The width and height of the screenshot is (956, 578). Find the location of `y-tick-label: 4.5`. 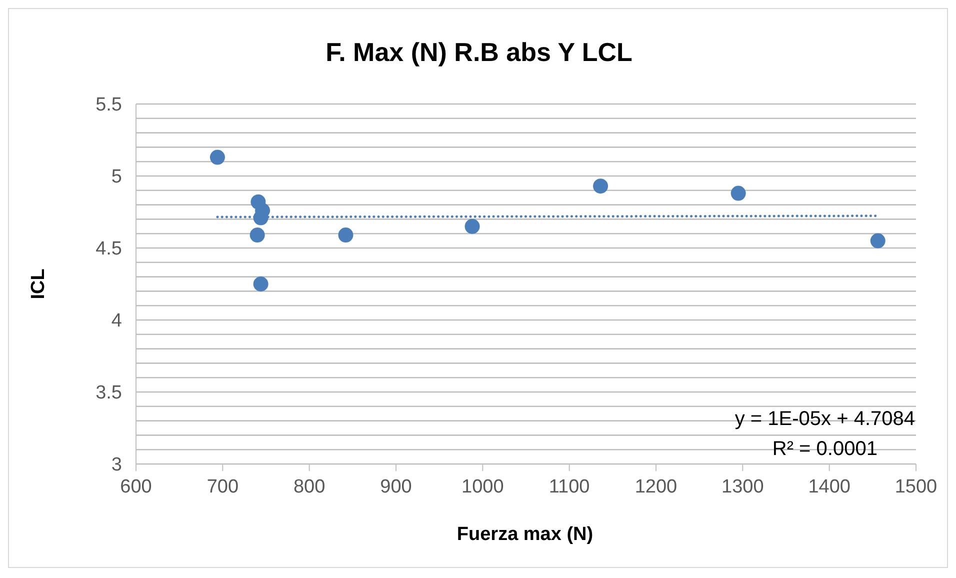

y-tick-label: 4.5 is located at coordinates (109, 249).